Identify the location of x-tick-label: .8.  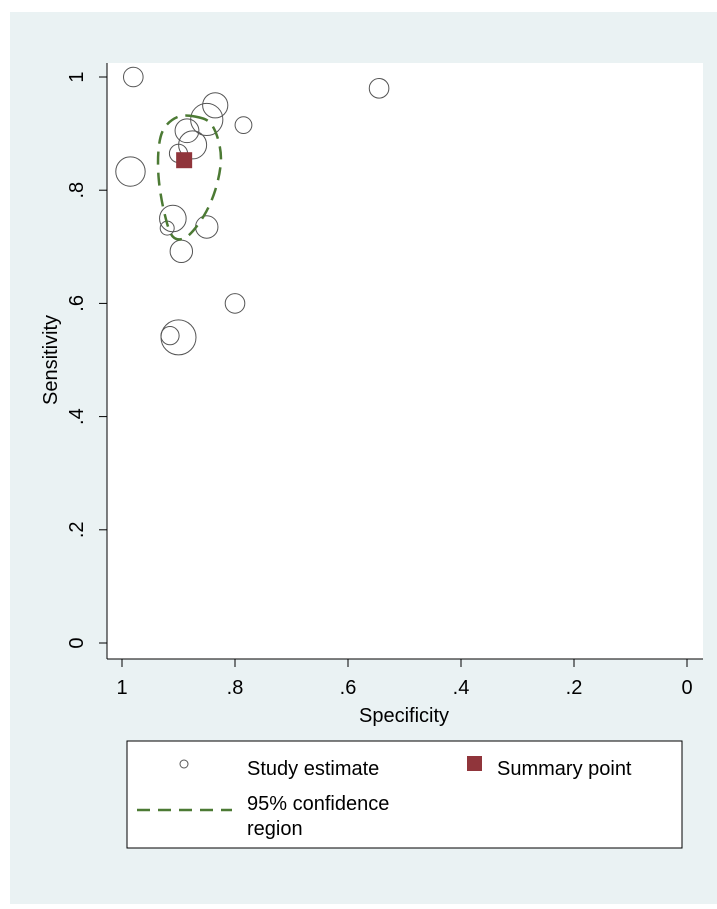
(235, 688).